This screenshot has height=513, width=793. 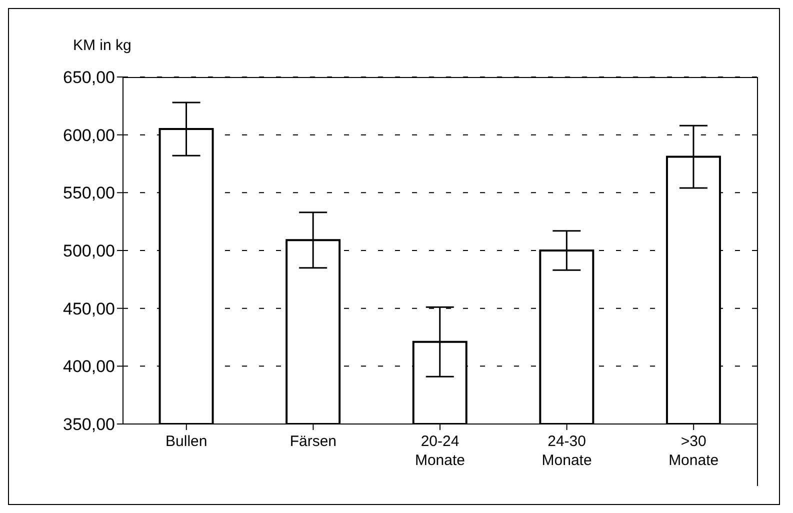 I want to click on x-tick-label: 20-24 Monate, so click(x=440, y=451).